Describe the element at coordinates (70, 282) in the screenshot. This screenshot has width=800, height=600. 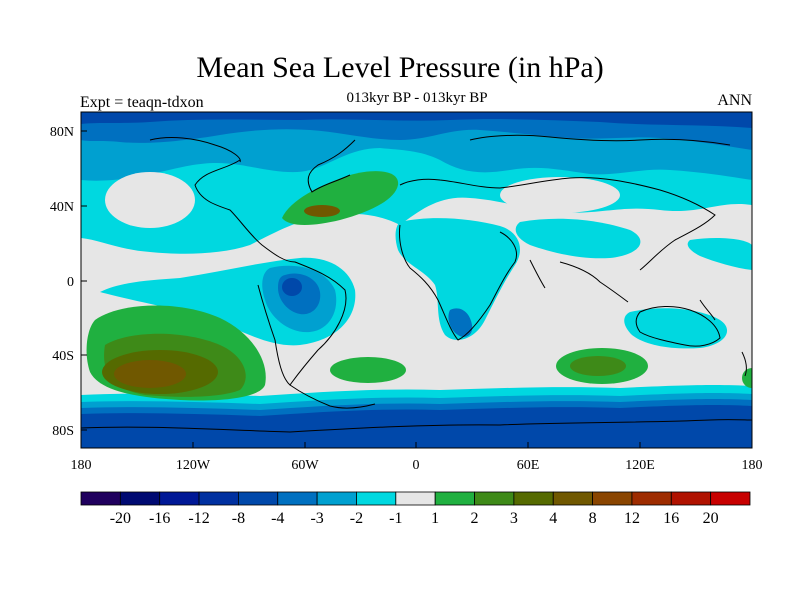
I see `y-tick-label: 0` at that location.